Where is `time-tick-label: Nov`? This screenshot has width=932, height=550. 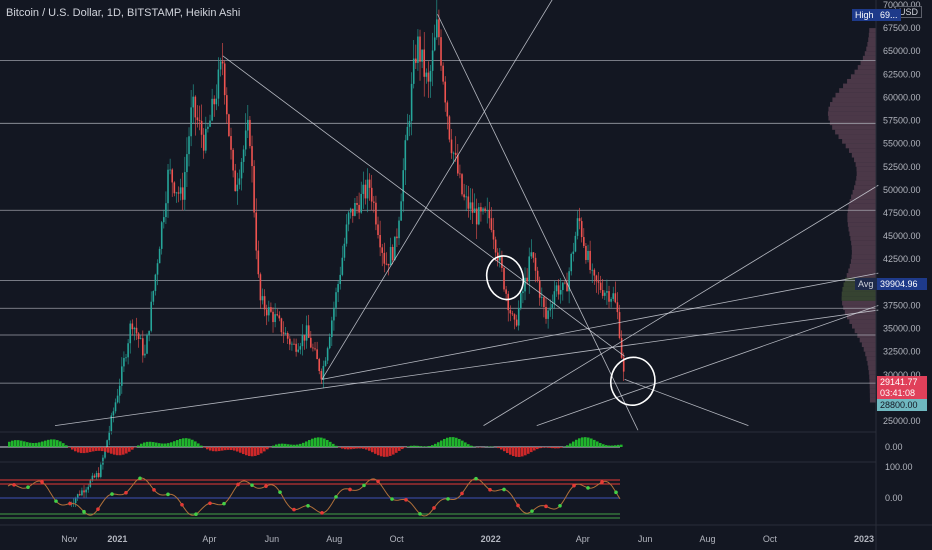
time-tick-label: Nov is located at coordinates (69, 539).